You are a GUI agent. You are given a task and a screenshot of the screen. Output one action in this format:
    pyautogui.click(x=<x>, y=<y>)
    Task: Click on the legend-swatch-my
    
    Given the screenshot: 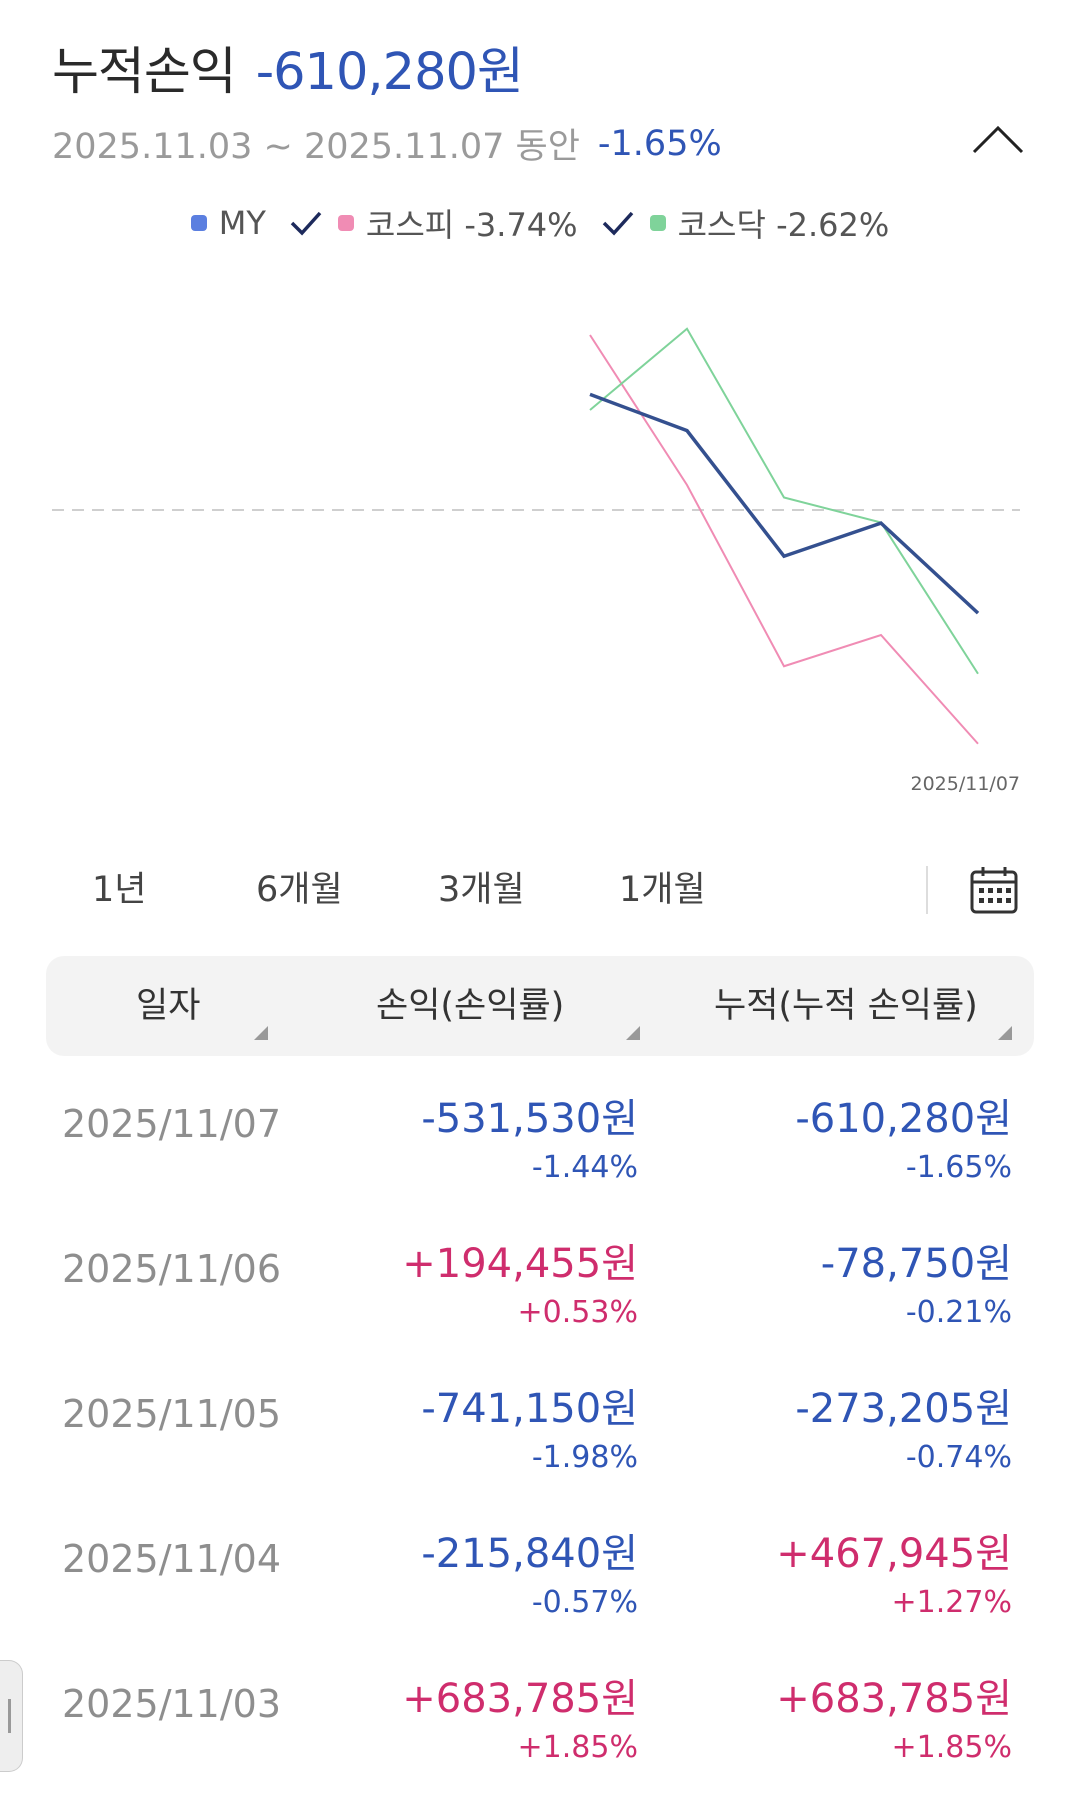 What is the action you would take?
    pyautogui.click(x=198, y=223)
    